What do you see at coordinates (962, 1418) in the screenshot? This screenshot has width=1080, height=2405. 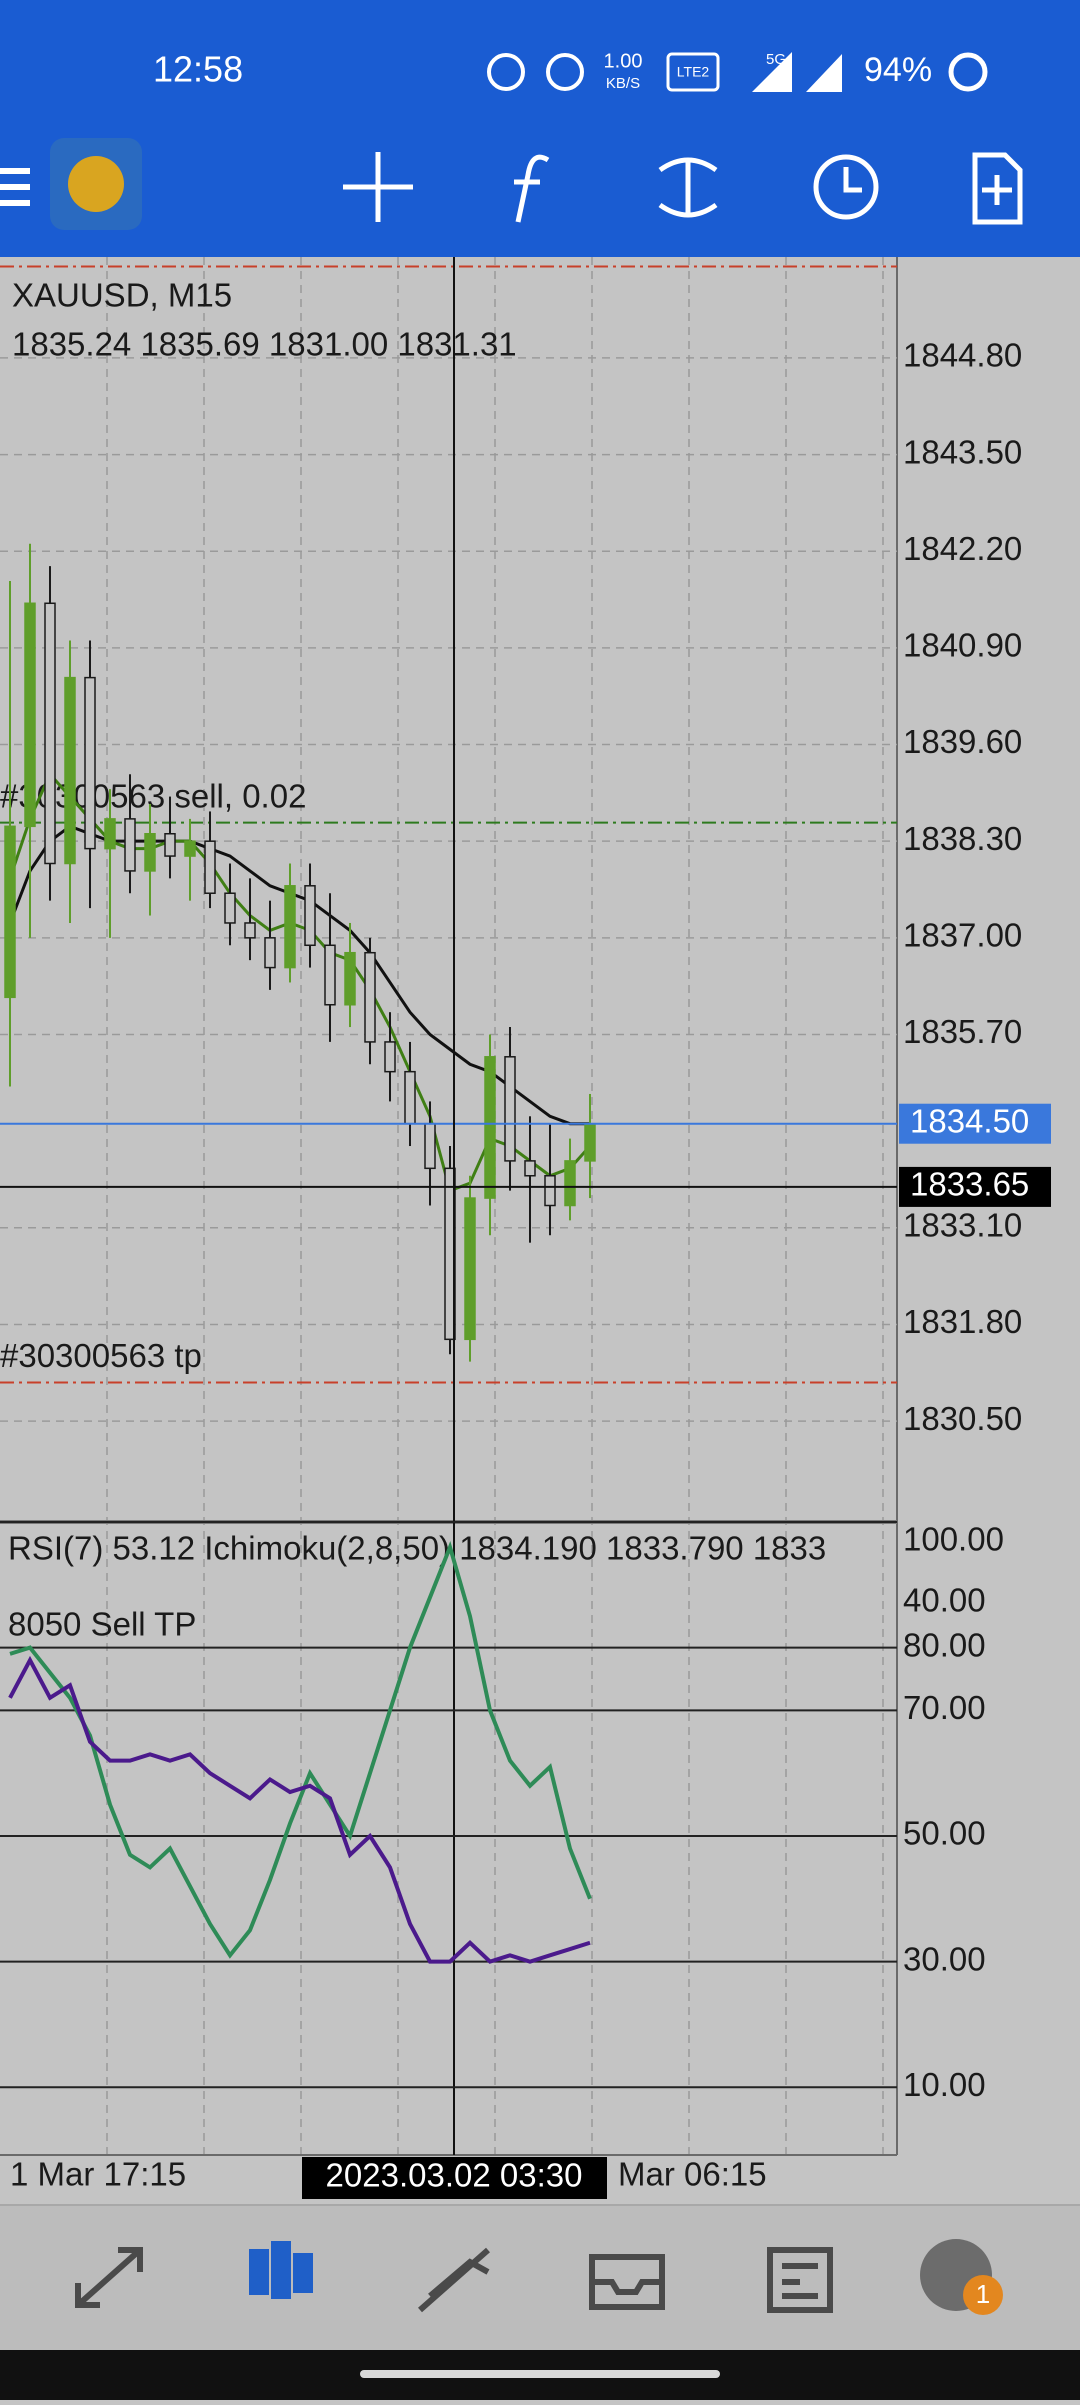 I see `y-tick-label: 1830.50` at bounding box center [962, 1418].